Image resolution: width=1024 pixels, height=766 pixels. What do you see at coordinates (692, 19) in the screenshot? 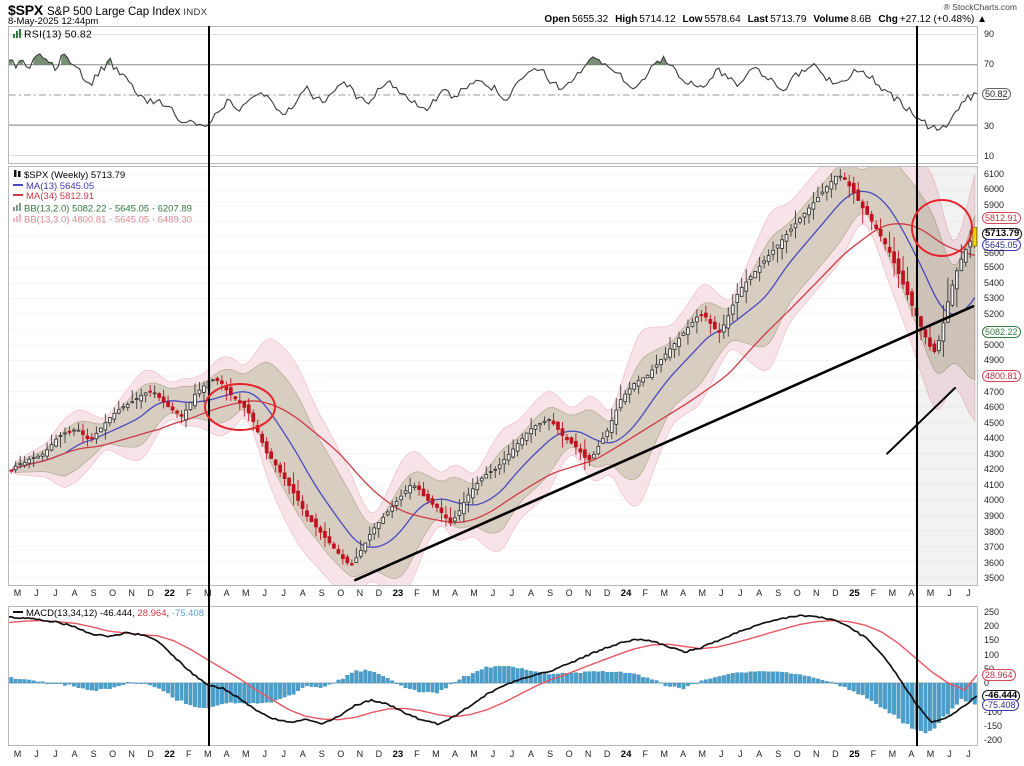
I see `low-label: Low` at bounding box center [692, 19].